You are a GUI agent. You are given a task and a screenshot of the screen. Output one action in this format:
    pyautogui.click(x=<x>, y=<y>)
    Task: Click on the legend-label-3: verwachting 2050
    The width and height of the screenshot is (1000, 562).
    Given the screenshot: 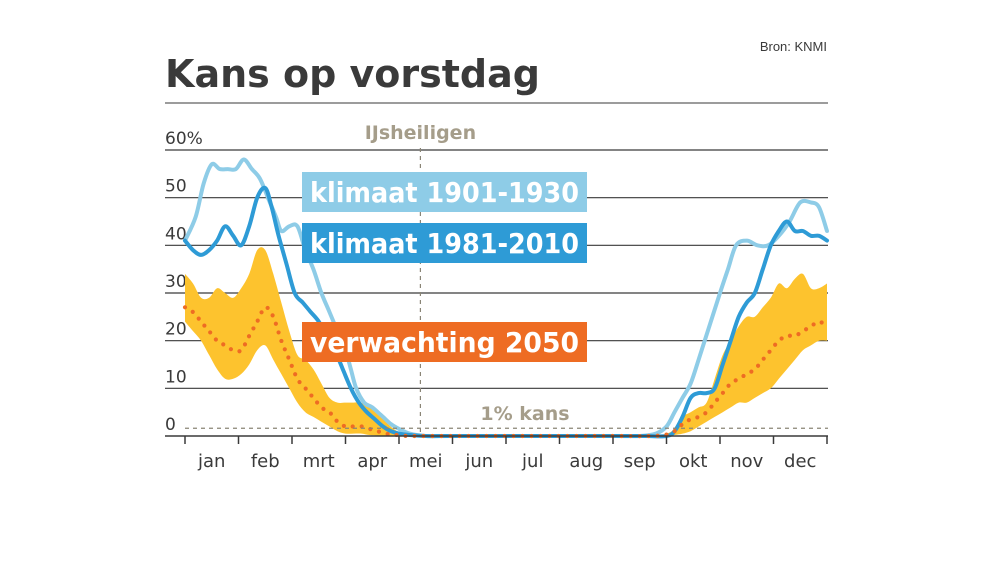 What is the action you would take?
    pyautogui.click(x=444, y=342)
    